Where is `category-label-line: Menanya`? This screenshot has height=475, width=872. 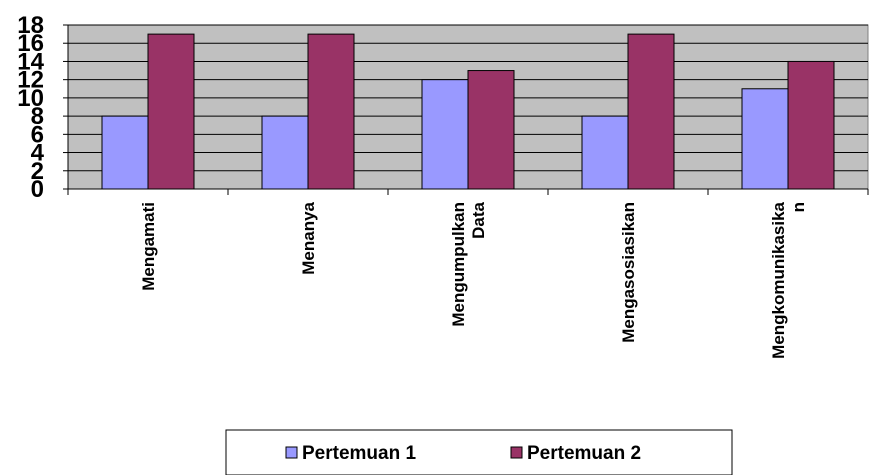
category-label-line: Menanya is located at coordinates (308, 237).